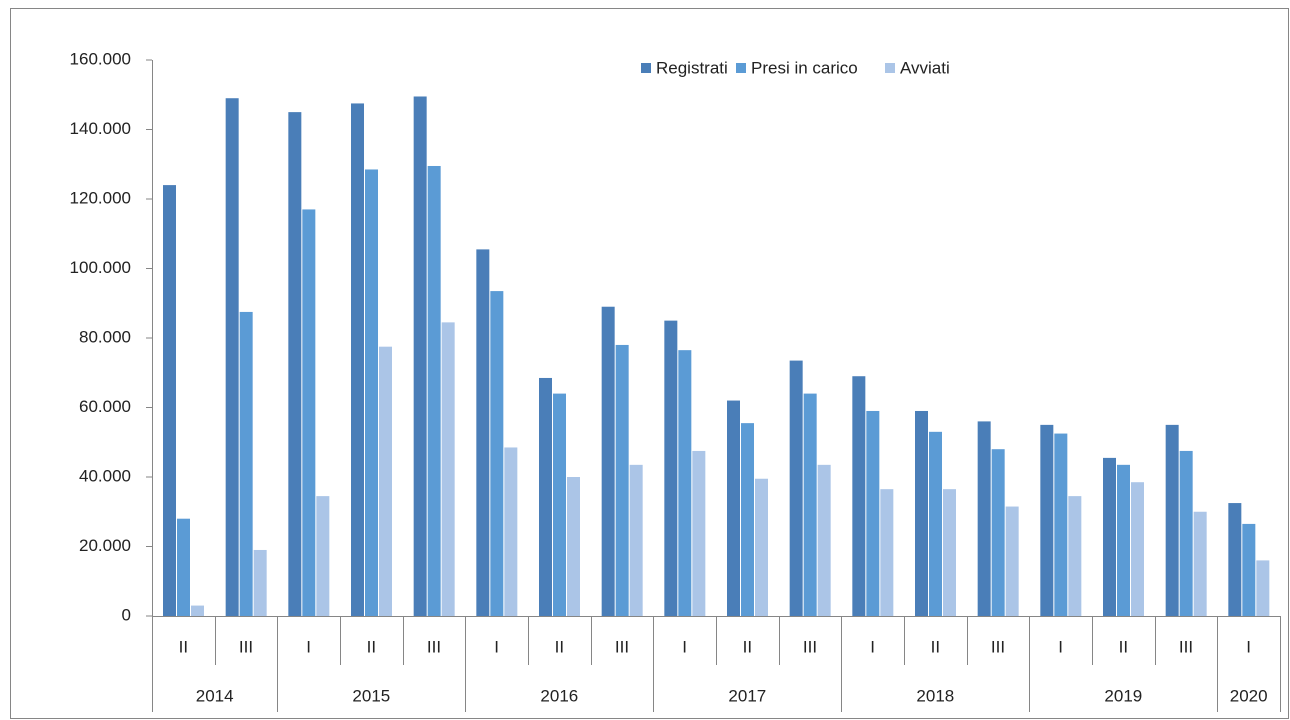 The width and height of the screenshot is (1290, 720). I want to click on group-label: 2020, so click(1249, 695).